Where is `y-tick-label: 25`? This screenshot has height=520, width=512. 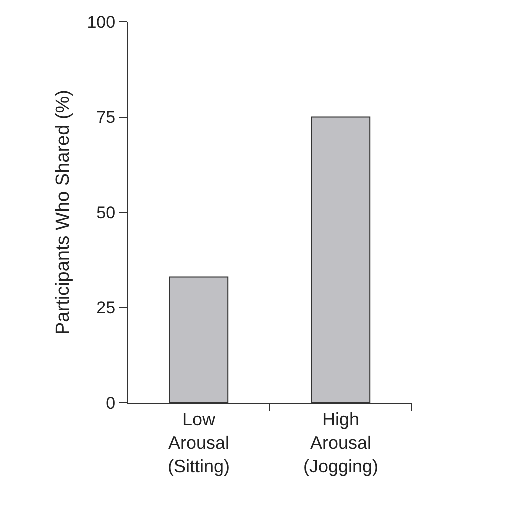 y-tick-label: 25 is located at coordinates (106, 308).